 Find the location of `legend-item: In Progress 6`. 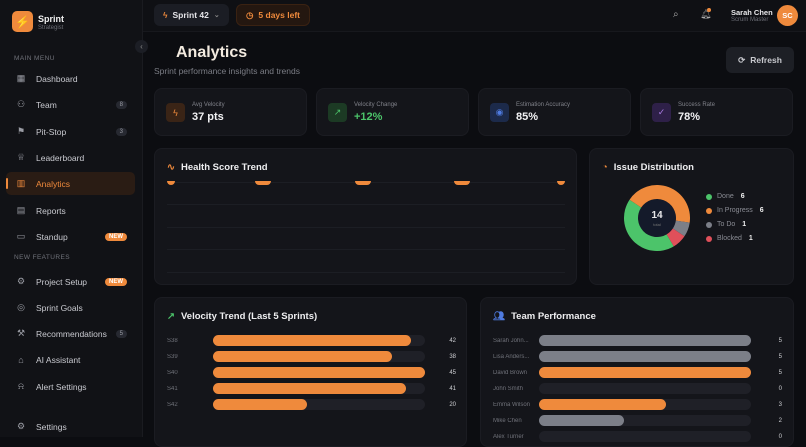

legend-item: In Progress 6 is located at coordinates (735, 210).